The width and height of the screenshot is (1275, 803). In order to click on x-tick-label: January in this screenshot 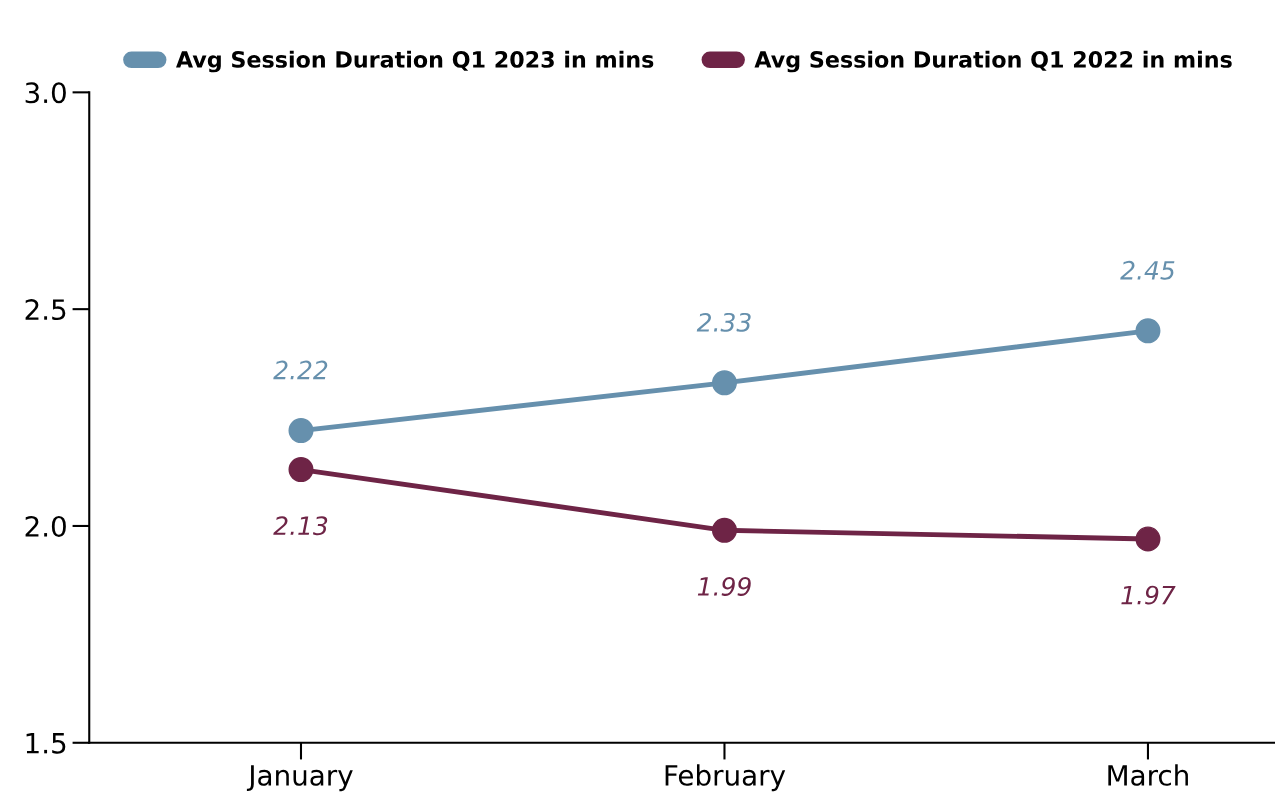, I will do `click(299, 778)`.